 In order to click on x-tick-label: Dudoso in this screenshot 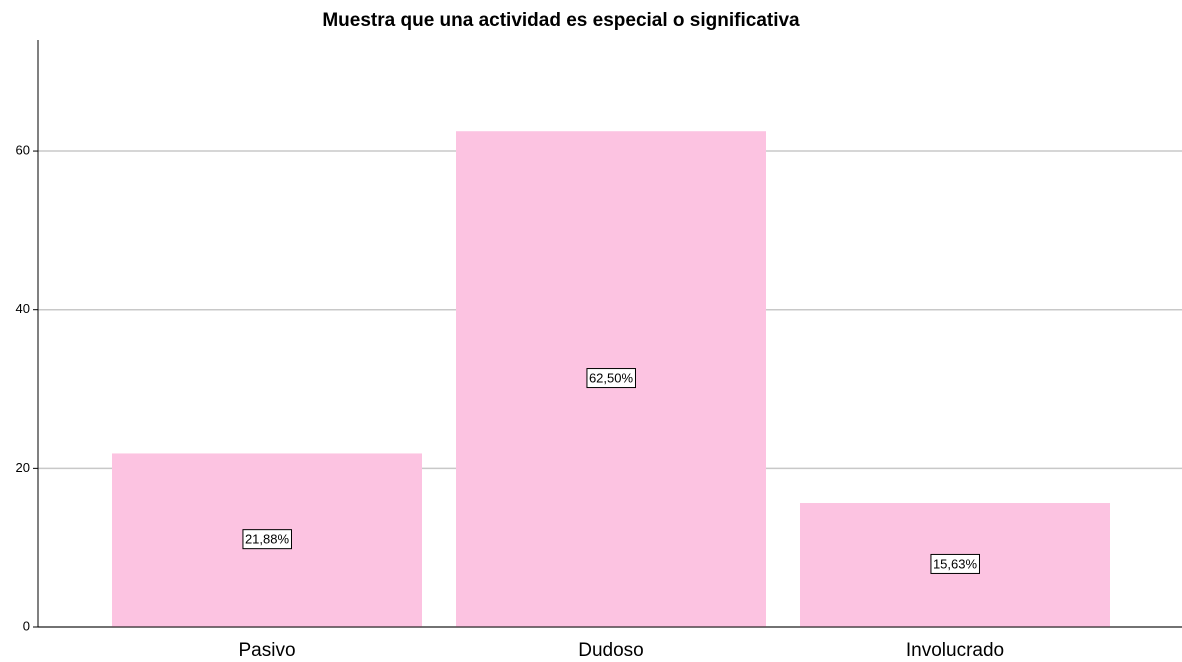, I will do `click(611, 650)`.